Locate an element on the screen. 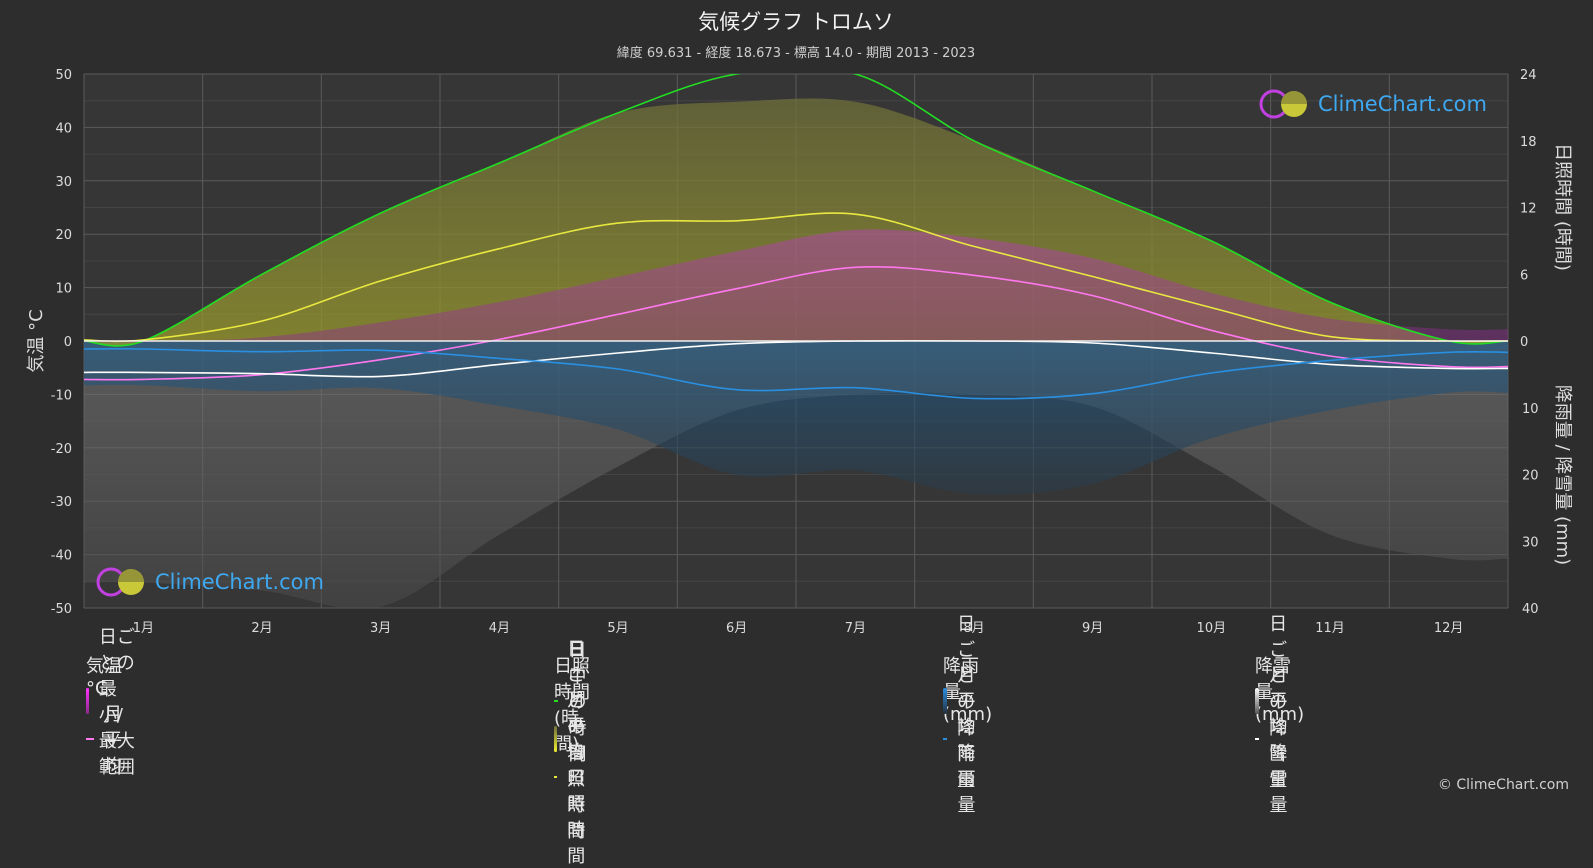 The image size is (1593, 868). y-right-bottom-tick-label: 10 is located at coordinates (1530, 409).